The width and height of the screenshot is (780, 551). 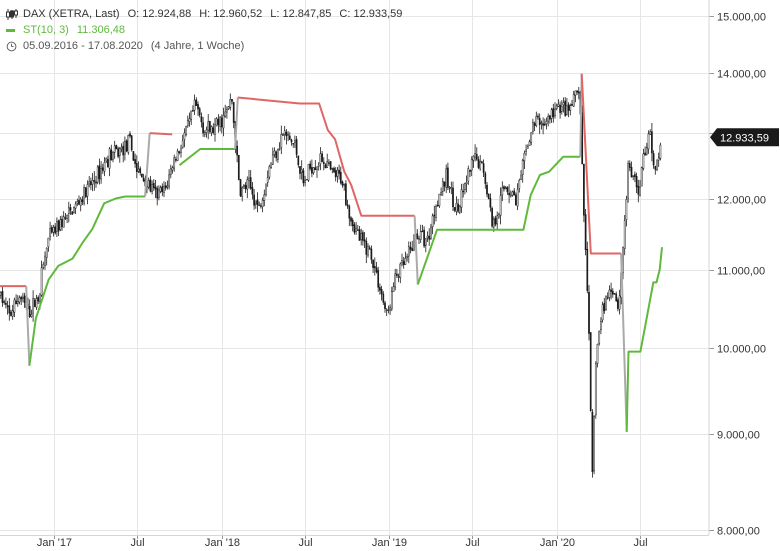 I want to click on legend-indicator-name: ST(10, 3), so click(x=46, y=30).